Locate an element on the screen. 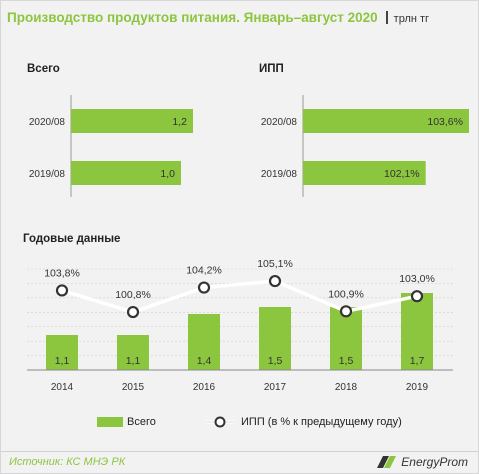  total-bar-chart: 2020/08 1,2 2019/08 1,0 is located at coordinates (111, 146).